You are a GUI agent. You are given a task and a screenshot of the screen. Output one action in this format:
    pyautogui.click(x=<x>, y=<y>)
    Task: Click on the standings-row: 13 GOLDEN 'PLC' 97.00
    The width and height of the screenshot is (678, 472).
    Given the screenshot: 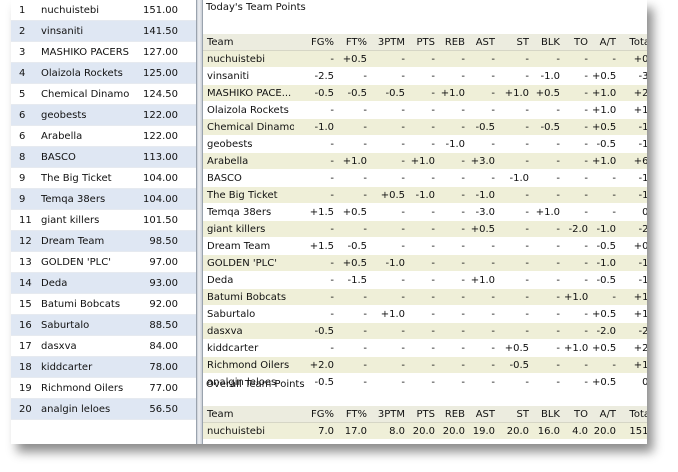 What is the action you would take?
    pyautogui.click(x=103, y=262)
    